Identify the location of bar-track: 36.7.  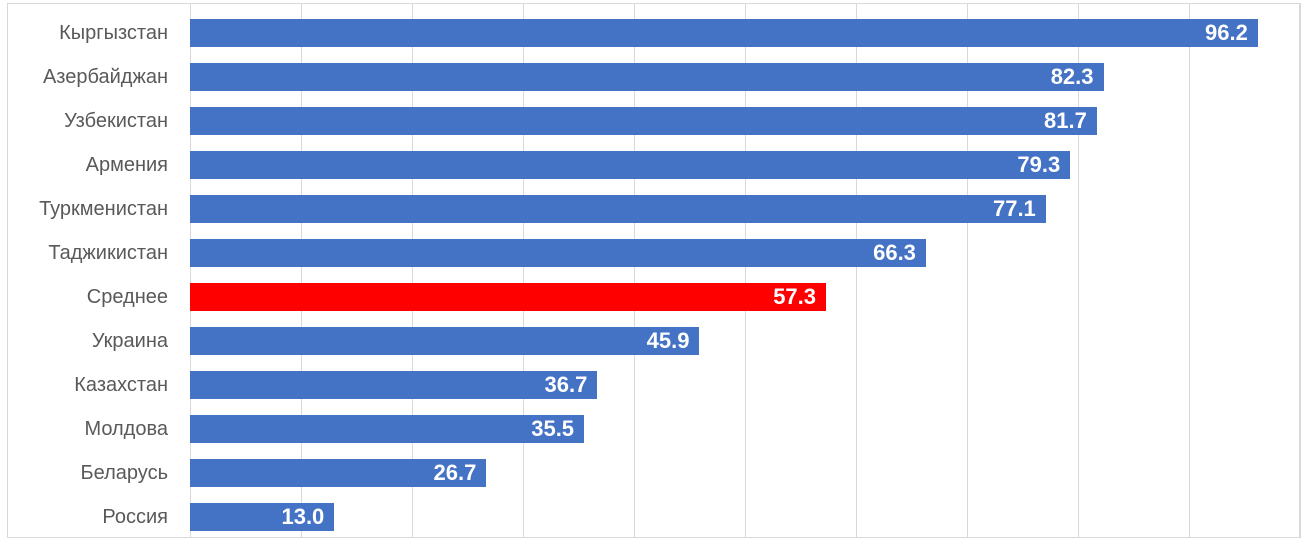
(745, 385).